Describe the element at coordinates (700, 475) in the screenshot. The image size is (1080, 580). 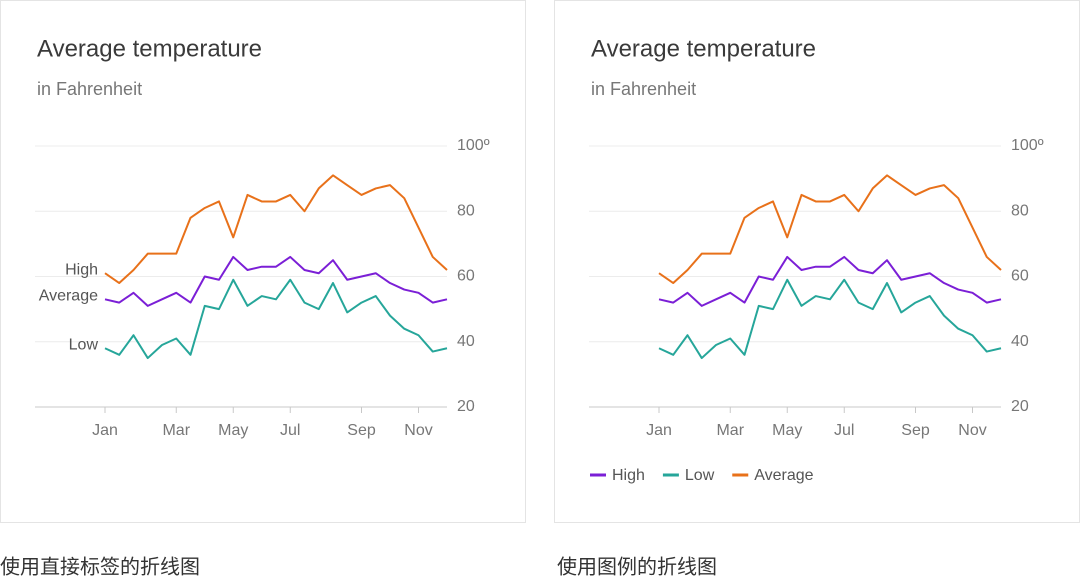
I see `legend-label: Low` at that location.